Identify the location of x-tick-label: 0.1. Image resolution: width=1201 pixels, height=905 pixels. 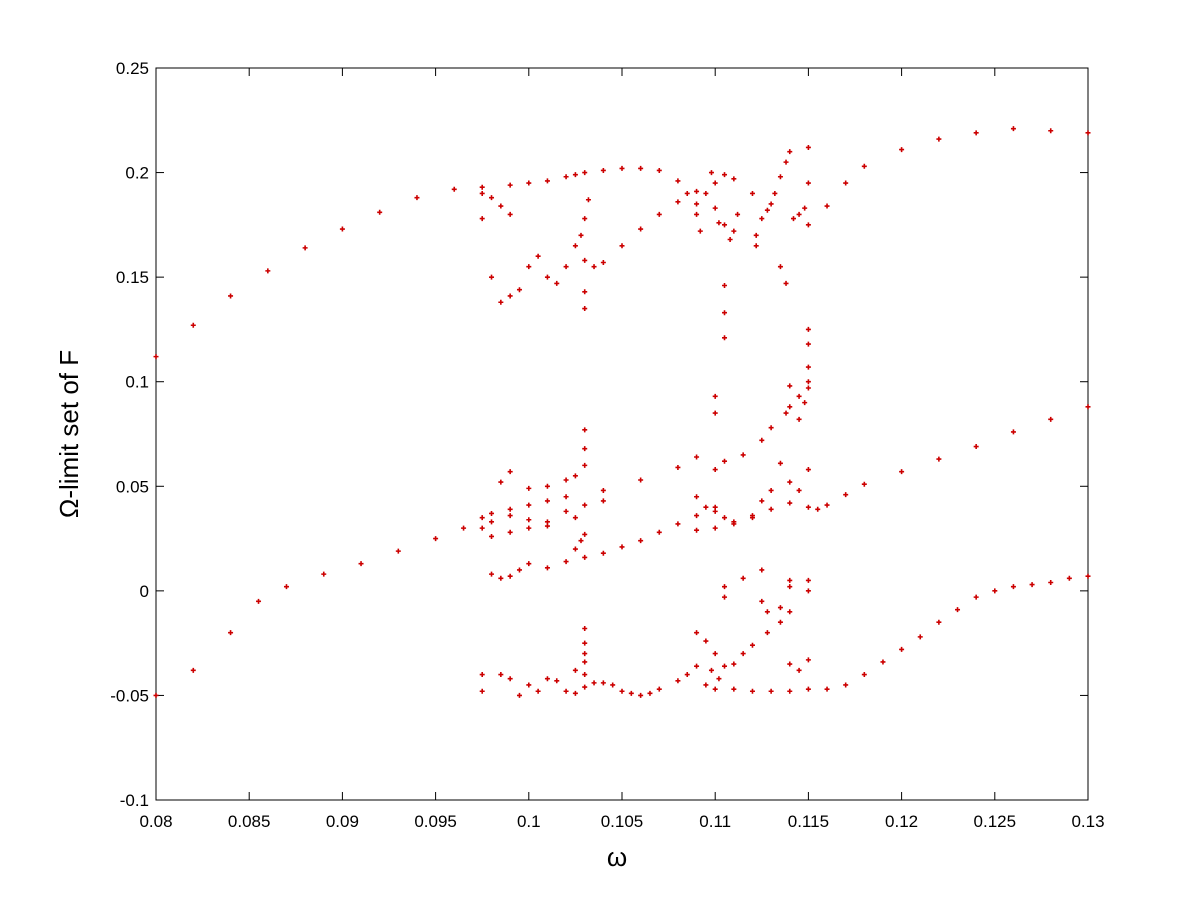
(529, 821).